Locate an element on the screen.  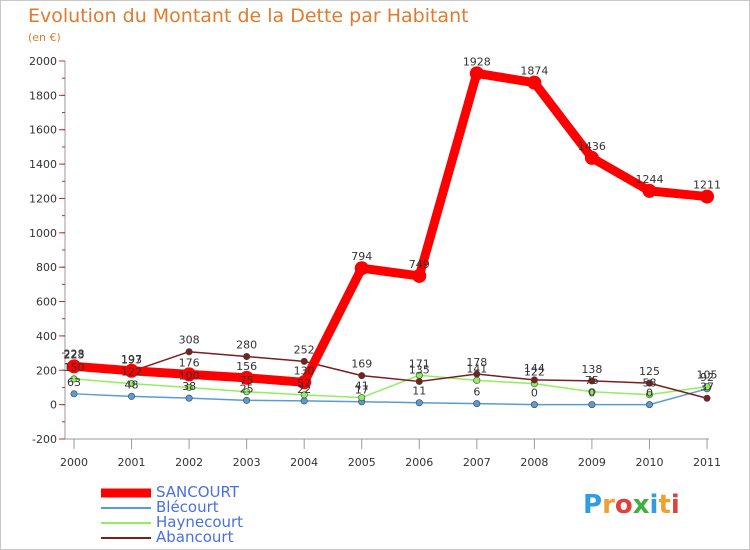
y-tick-label: 600 is located at coordinates (46, 302).